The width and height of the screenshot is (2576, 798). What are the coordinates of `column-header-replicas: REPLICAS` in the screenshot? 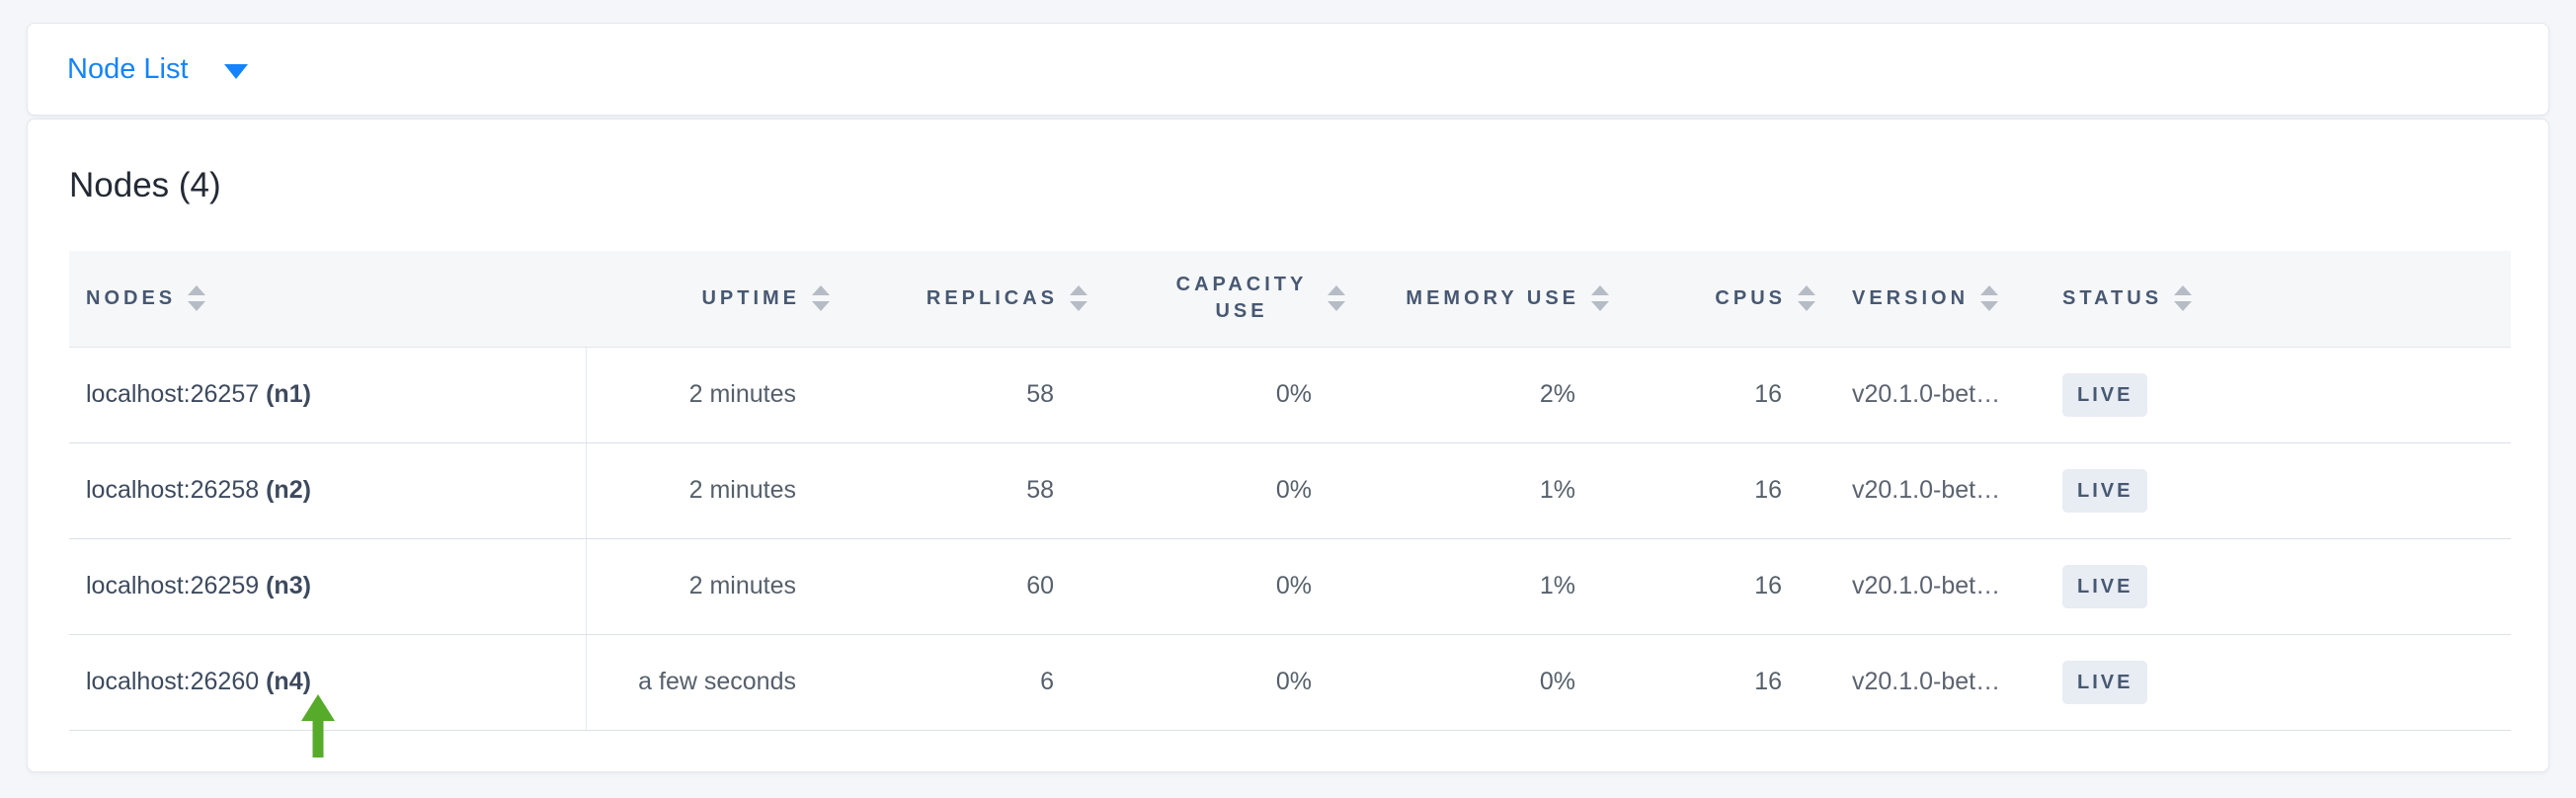 It's located at (968, 299).